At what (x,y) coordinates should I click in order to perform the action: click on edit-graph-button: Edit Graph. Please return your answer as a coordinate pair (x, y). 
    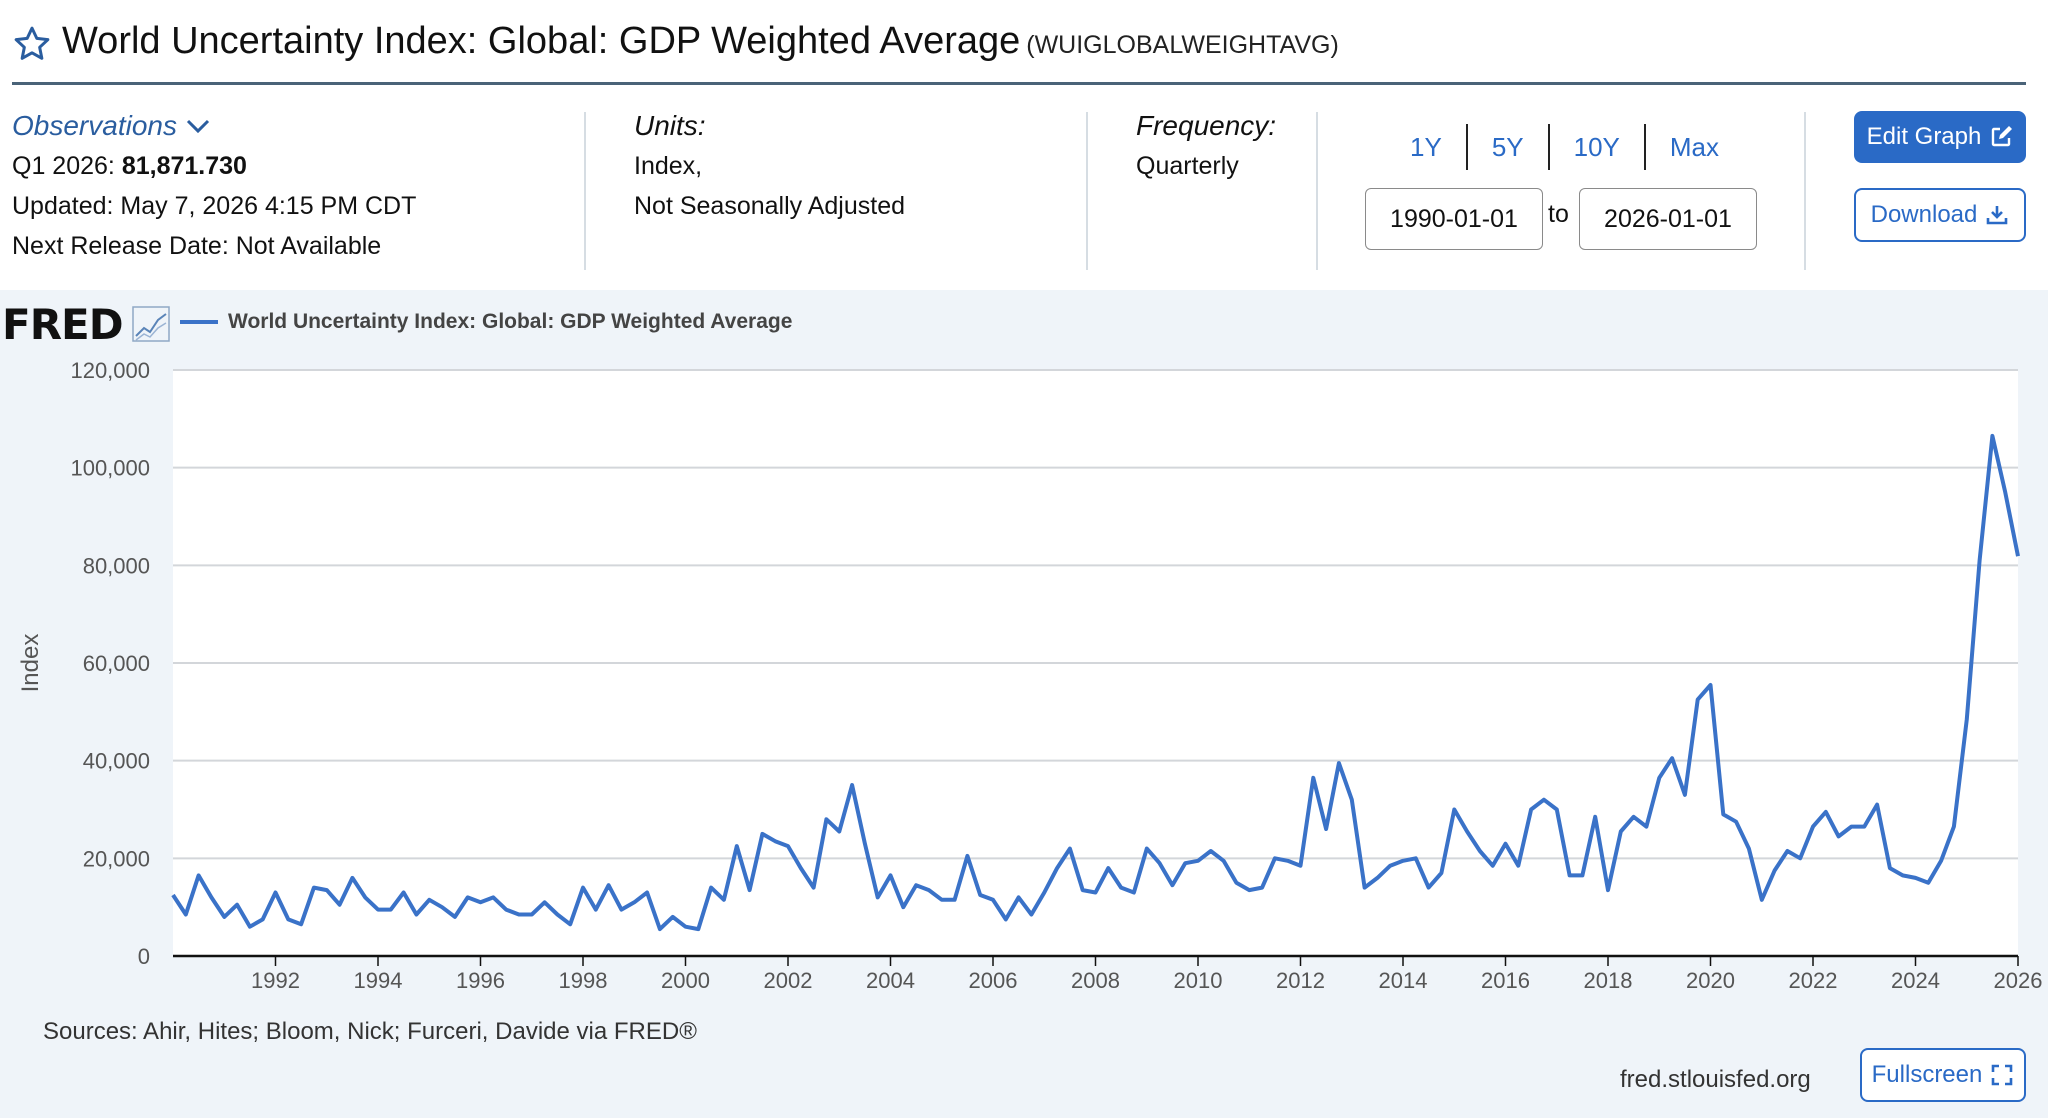
    Looking at the image, I should click on (1940, 137).